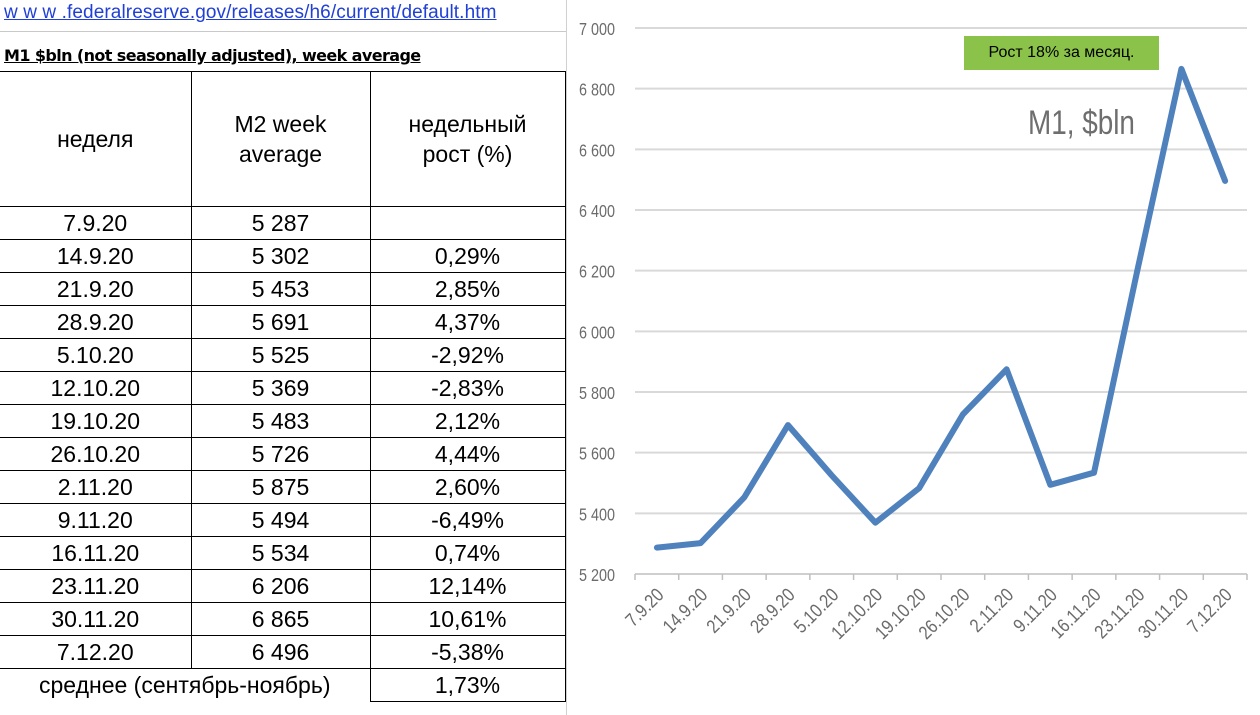  Describe the element at coordinates (96, 586) in the screenshot. I see `cell-week: 23.11.20` at that location.